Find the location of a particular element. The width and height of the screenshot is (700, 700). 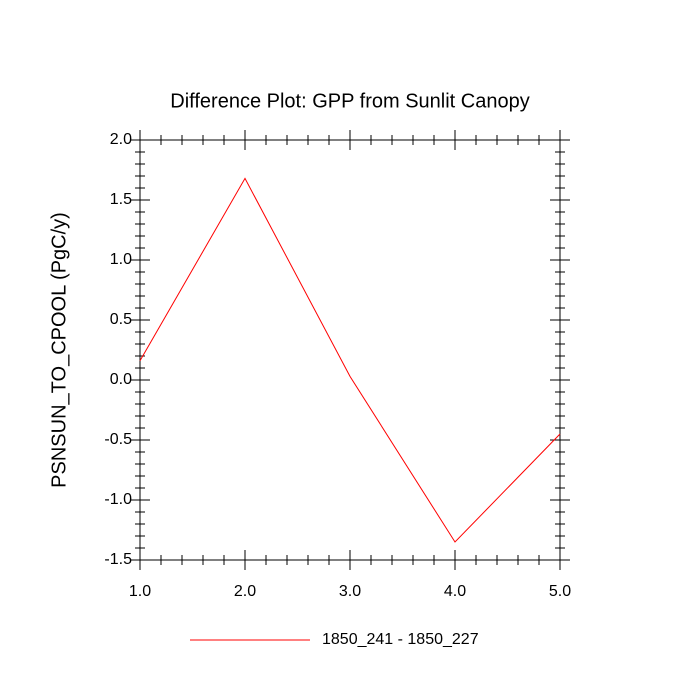

x-tick-label: 3.0 is located at coordinates (350, 591).